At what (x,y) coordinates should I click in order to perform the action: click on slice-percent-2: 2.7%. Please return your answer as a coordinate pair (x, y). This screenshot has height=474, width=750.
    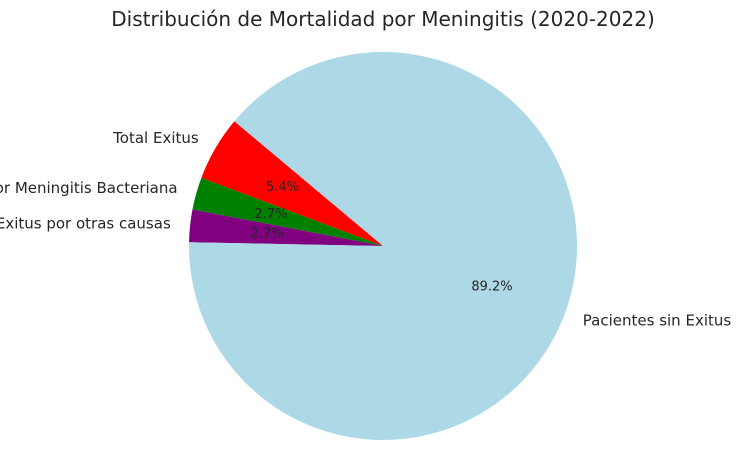
    Looking at the image, I should click on (270, 214).